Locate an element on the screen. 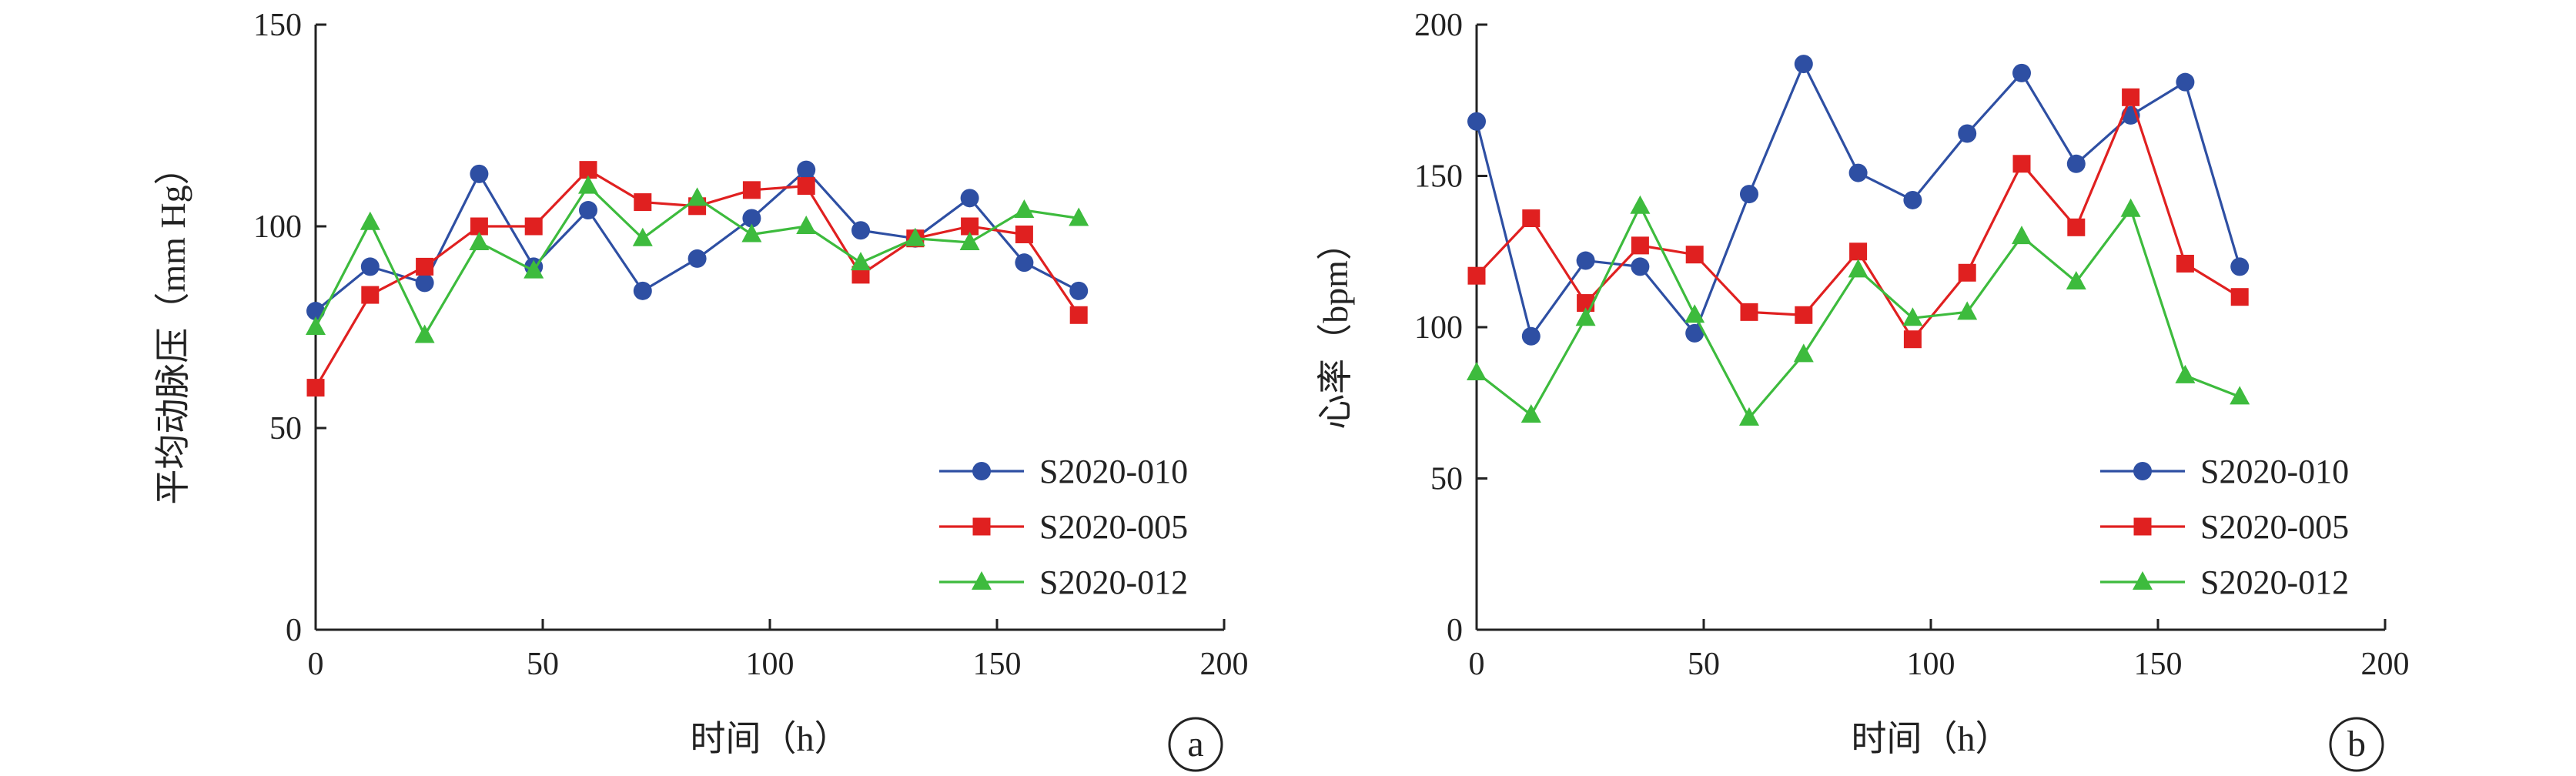 The width and height of the screenshot is (2576, 776). x-tick-label: 200 is located at coordinates (1224, 665).